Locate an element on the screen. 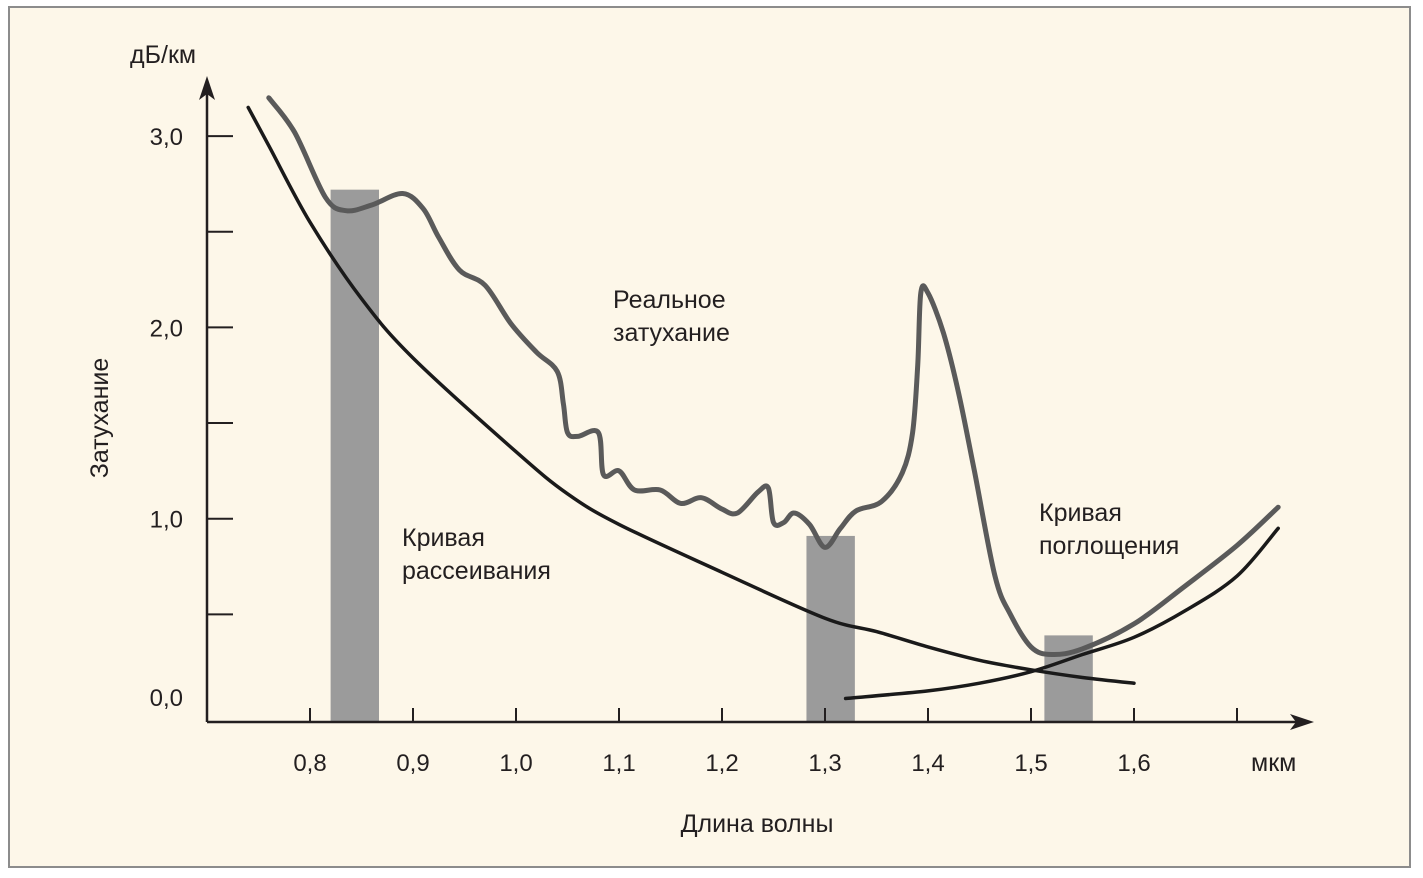 Image resolution: width=1423 pixels, height=878 pixels. x-tick-label-3: 1,1 is located at coordinates (618, 763).